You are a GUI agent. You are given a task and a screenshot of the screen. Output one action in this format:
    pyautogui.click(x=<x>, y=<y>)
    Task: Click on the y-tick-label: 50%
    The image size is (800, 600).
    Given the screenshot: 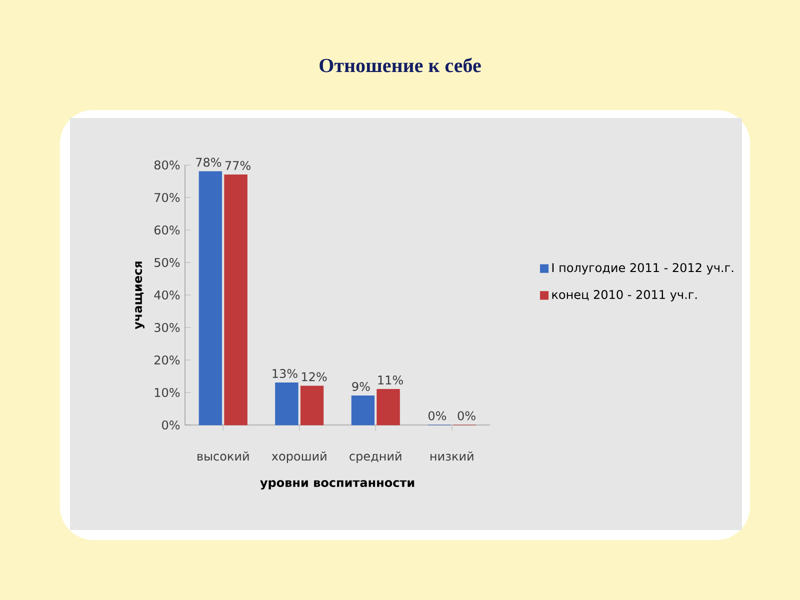 What is the action you would take?
    pyautogui.click(x=167, y=263)
    